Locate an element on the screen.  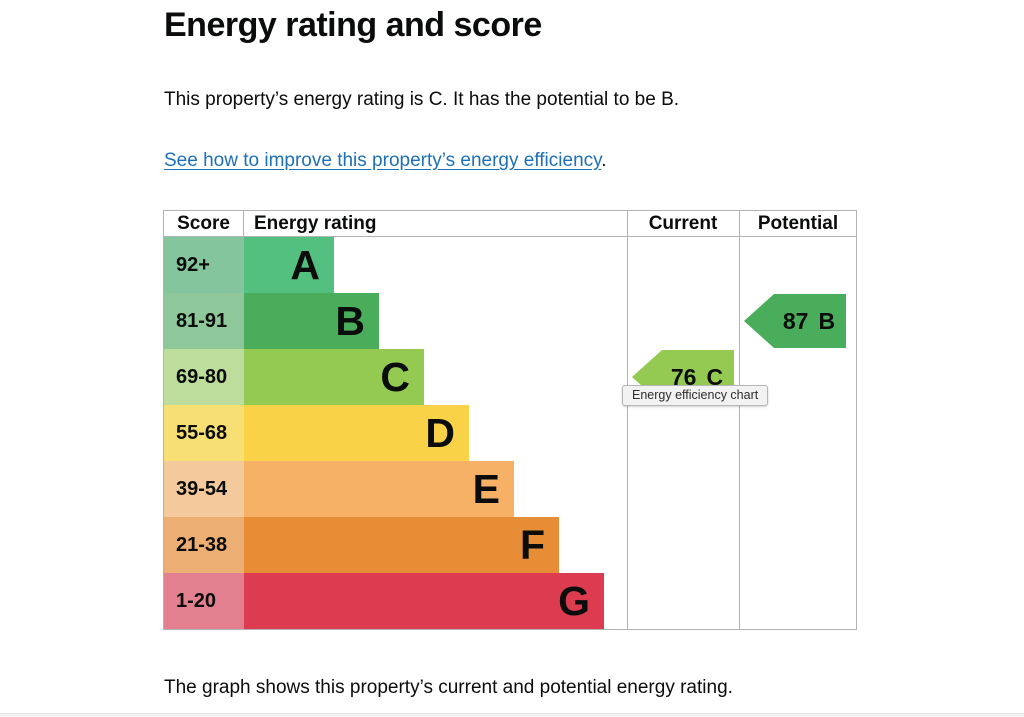
band-bar-d: D is located at coordinates (356, 433).